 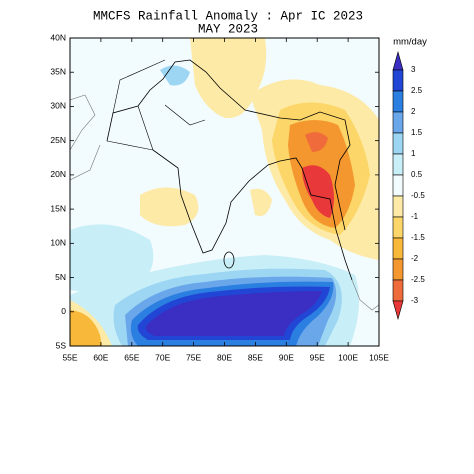 What do you see at coordinates (60, 277) in the screenshot?
I see `y-tick-label: 5N` at bounding box center [60, 277].